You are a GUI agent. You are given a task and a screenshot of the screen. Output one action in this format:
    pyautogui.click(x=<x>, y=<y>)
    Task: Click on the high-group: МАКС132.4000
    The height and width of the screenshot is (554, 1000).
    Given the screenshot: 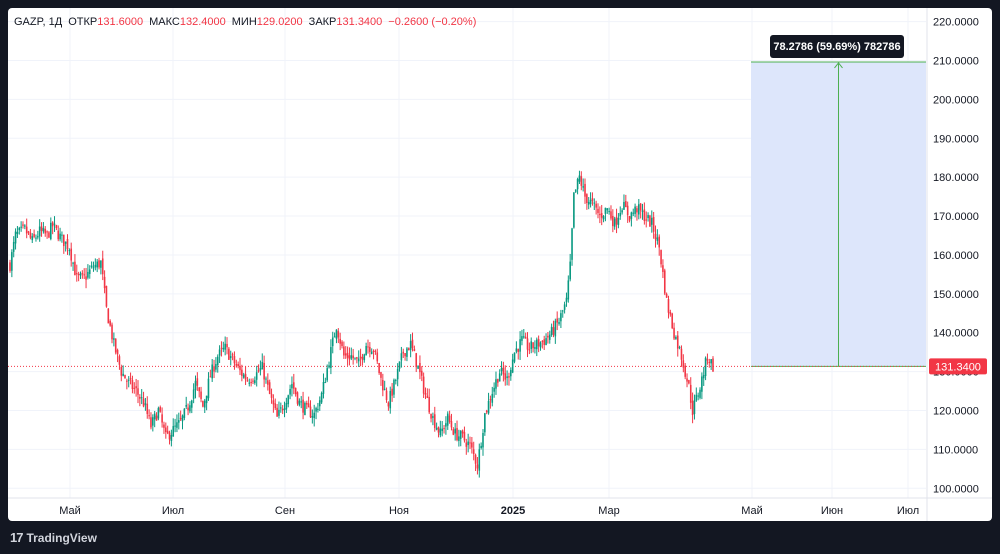 What is the action you would take?
    pyautogui.click(x=187, y=22)
    